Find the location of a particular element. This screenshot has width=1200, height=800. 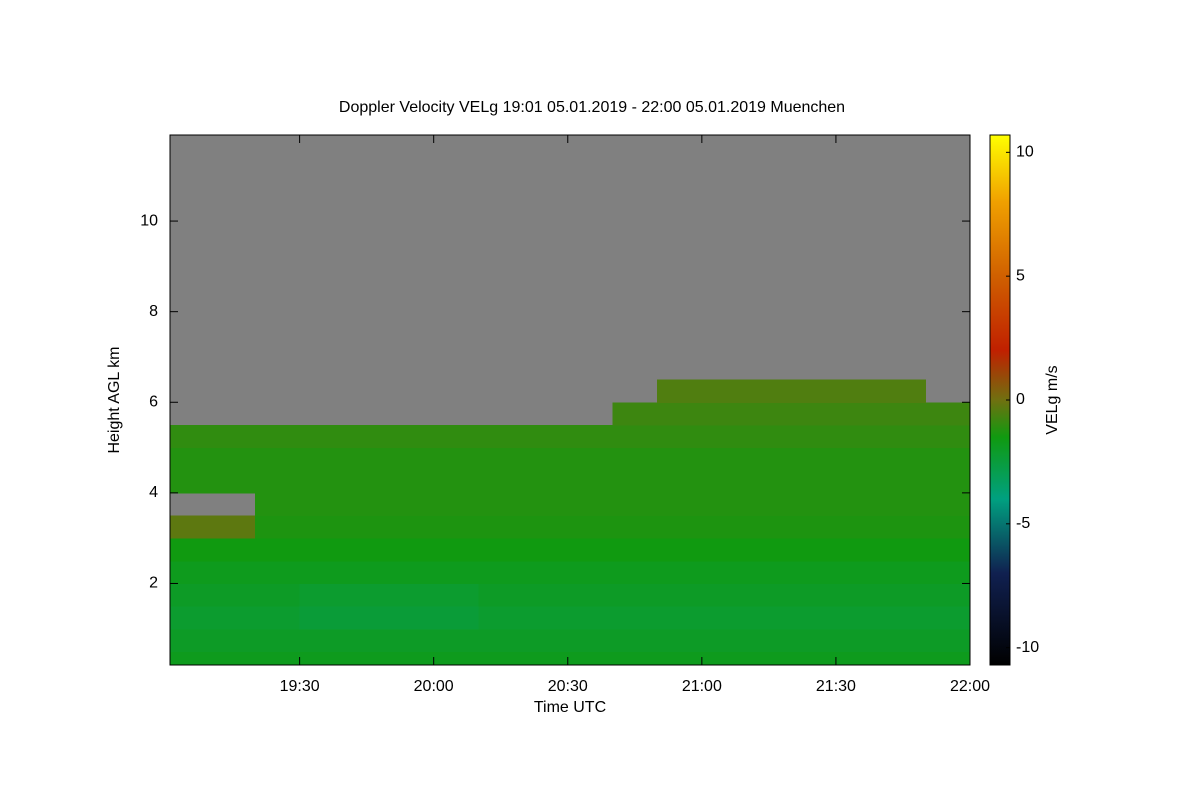

y-tick-label: 4 is located at coordinates (153, 492).